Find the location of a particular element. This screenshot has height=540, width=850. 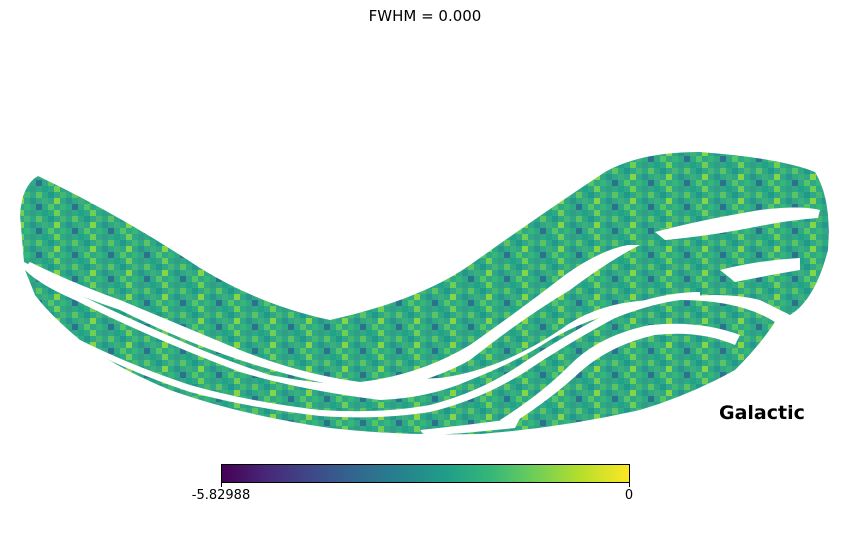

colorbar-min-label: -5.82988 is located at coordinates (221, 495).